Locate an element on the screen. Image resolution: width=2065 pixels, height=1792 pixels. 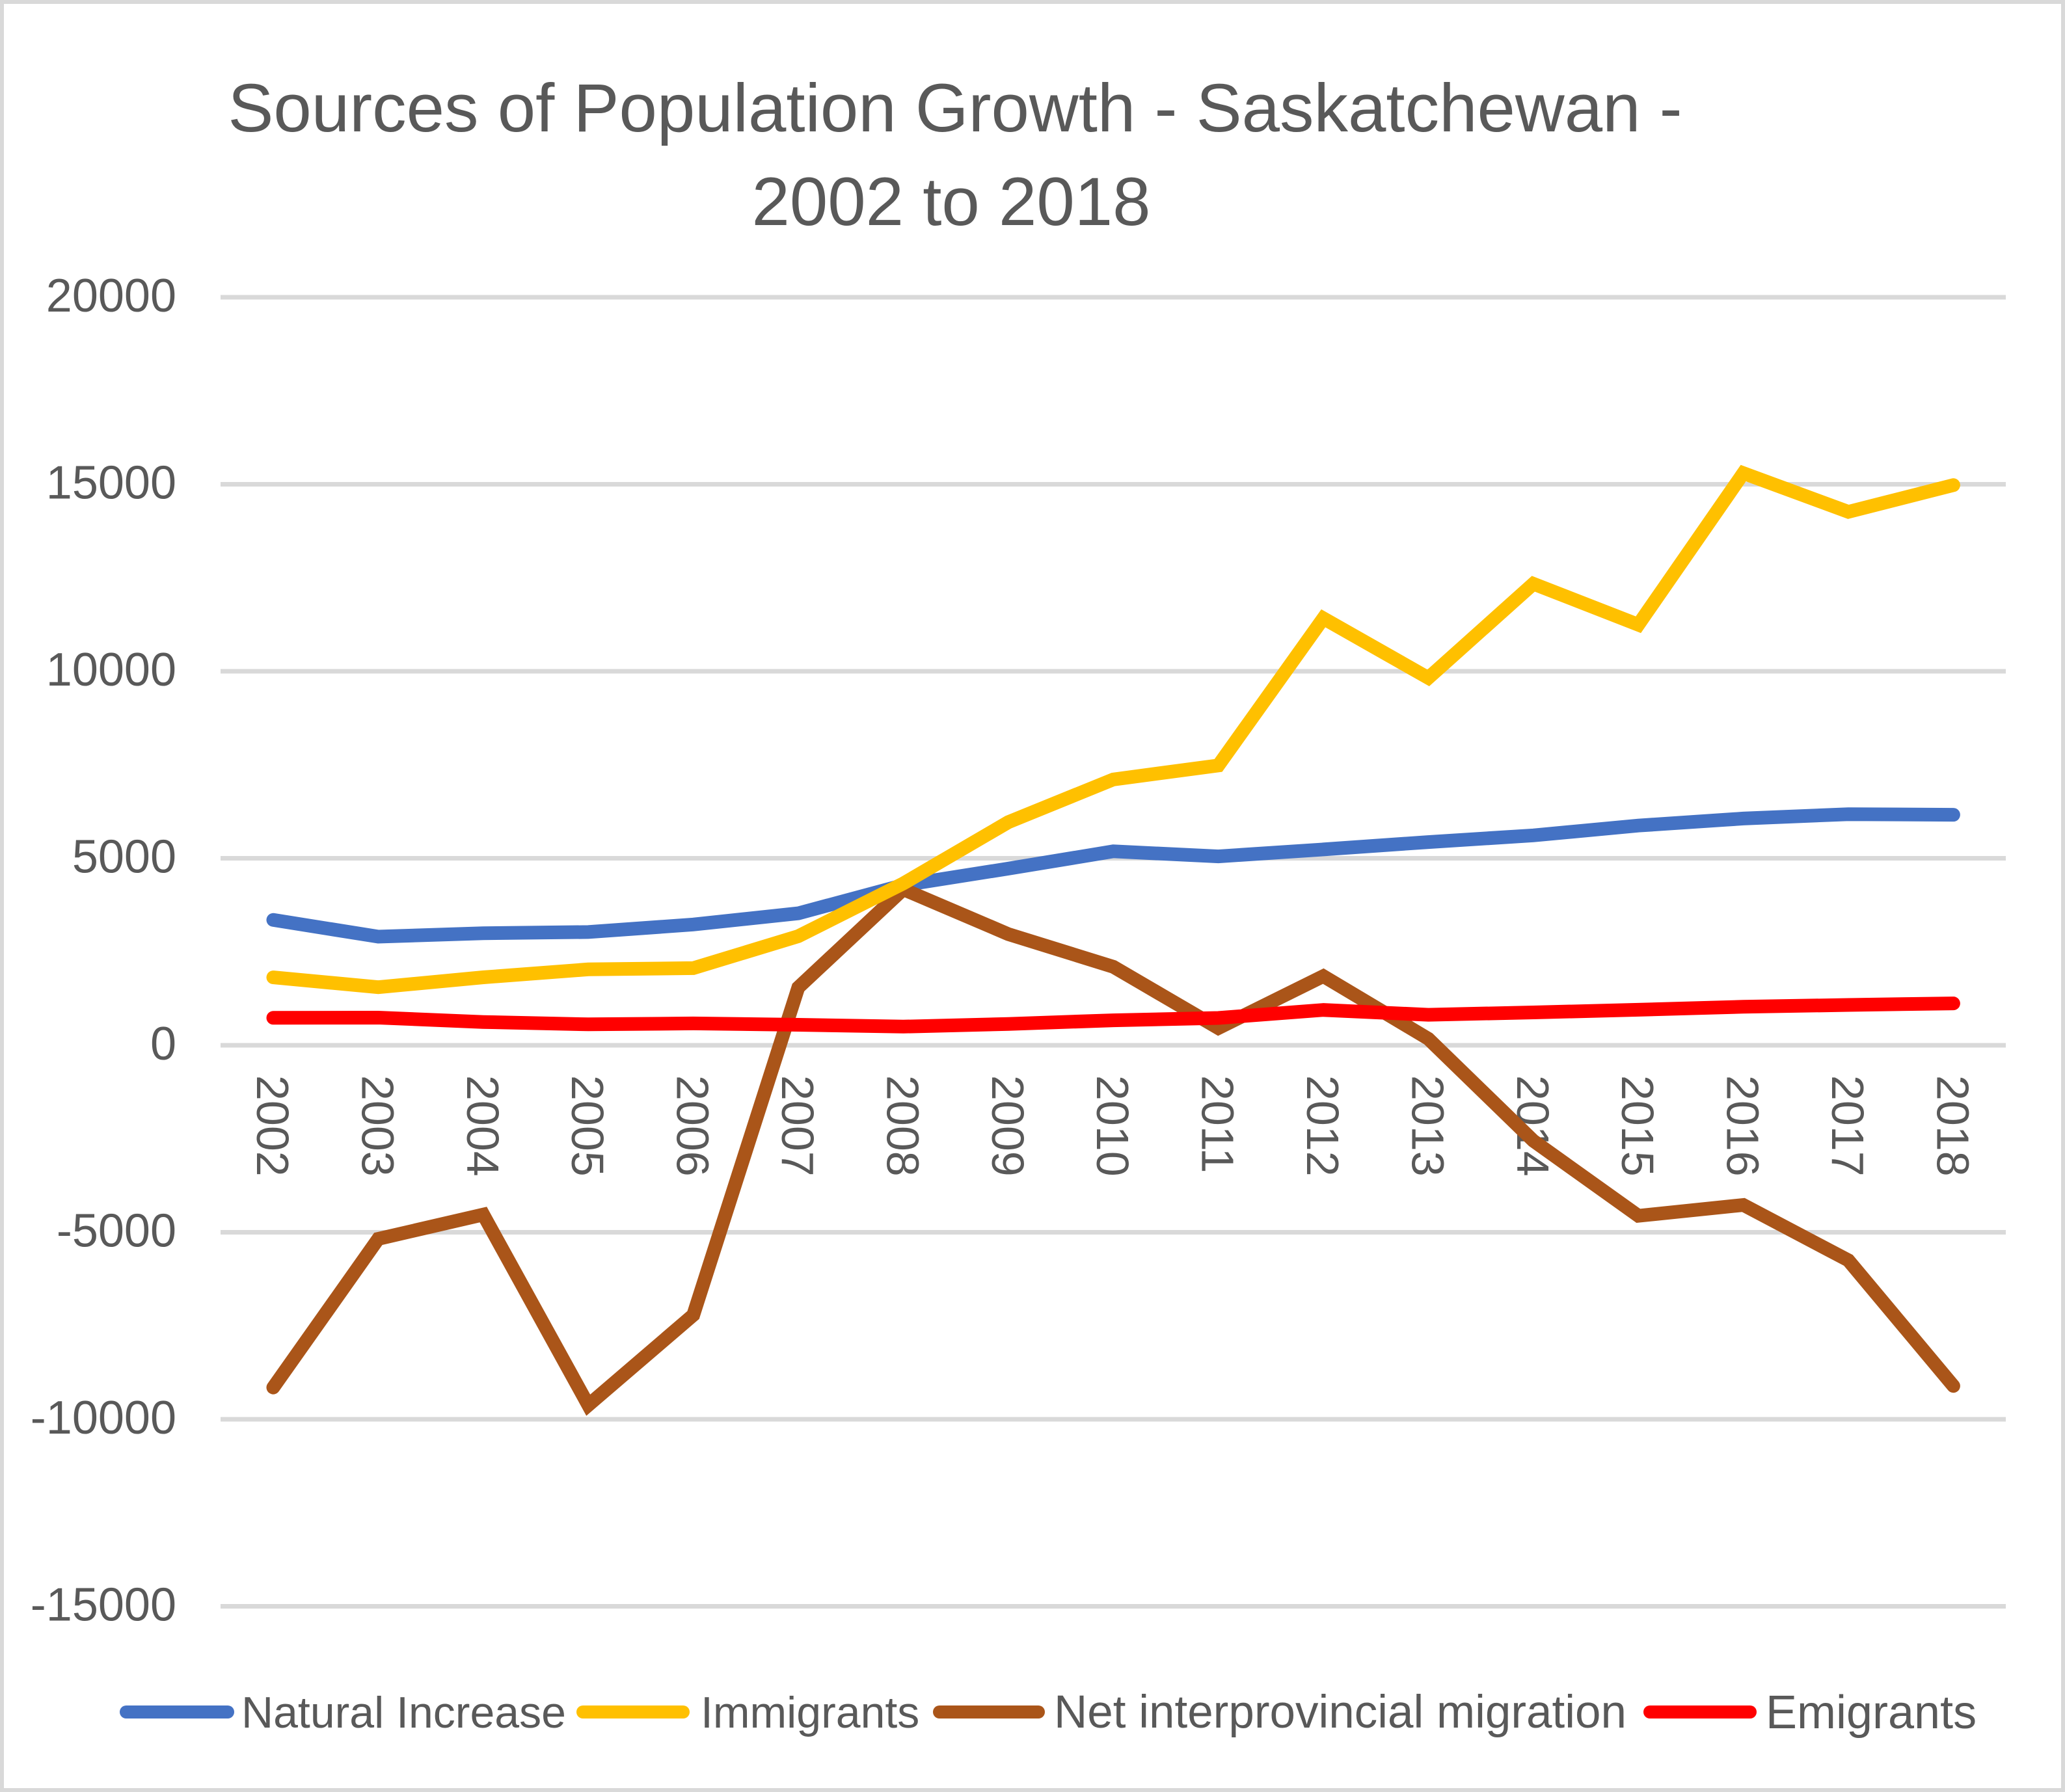
svg-text: -5000 is located at coordinates (117, 1231).